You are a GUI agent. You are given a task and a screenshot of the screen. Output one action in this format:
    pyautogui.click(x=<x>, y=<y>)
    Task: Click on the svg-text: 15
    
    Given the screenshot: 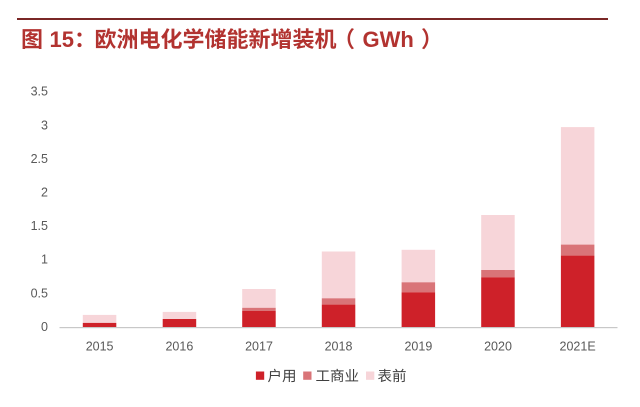 What is the action you would take?
    pyautogui.click(x=62, y=39)
    